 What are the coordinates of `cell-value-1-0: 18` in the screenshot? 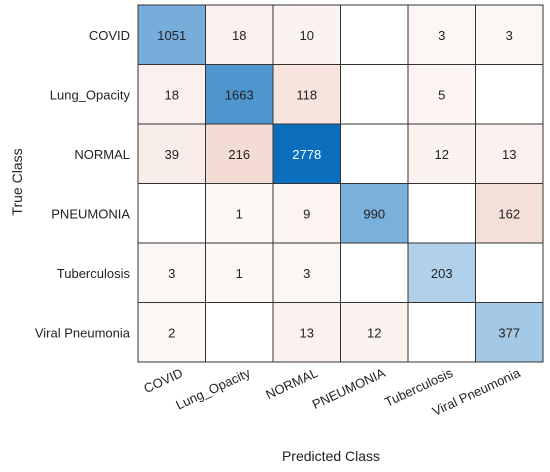 It's located at (172, 94).